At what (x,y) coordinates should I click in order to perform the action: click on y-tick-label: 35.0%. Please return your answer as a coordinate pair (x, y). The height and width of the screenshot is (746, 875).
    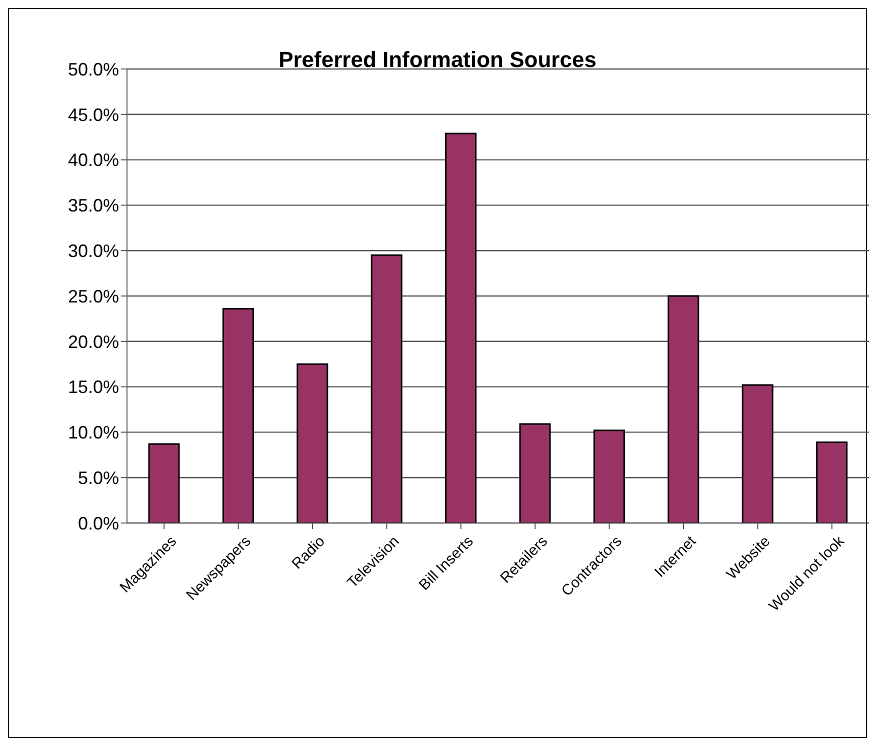
    Looking at the image, I should click on (93, 206).